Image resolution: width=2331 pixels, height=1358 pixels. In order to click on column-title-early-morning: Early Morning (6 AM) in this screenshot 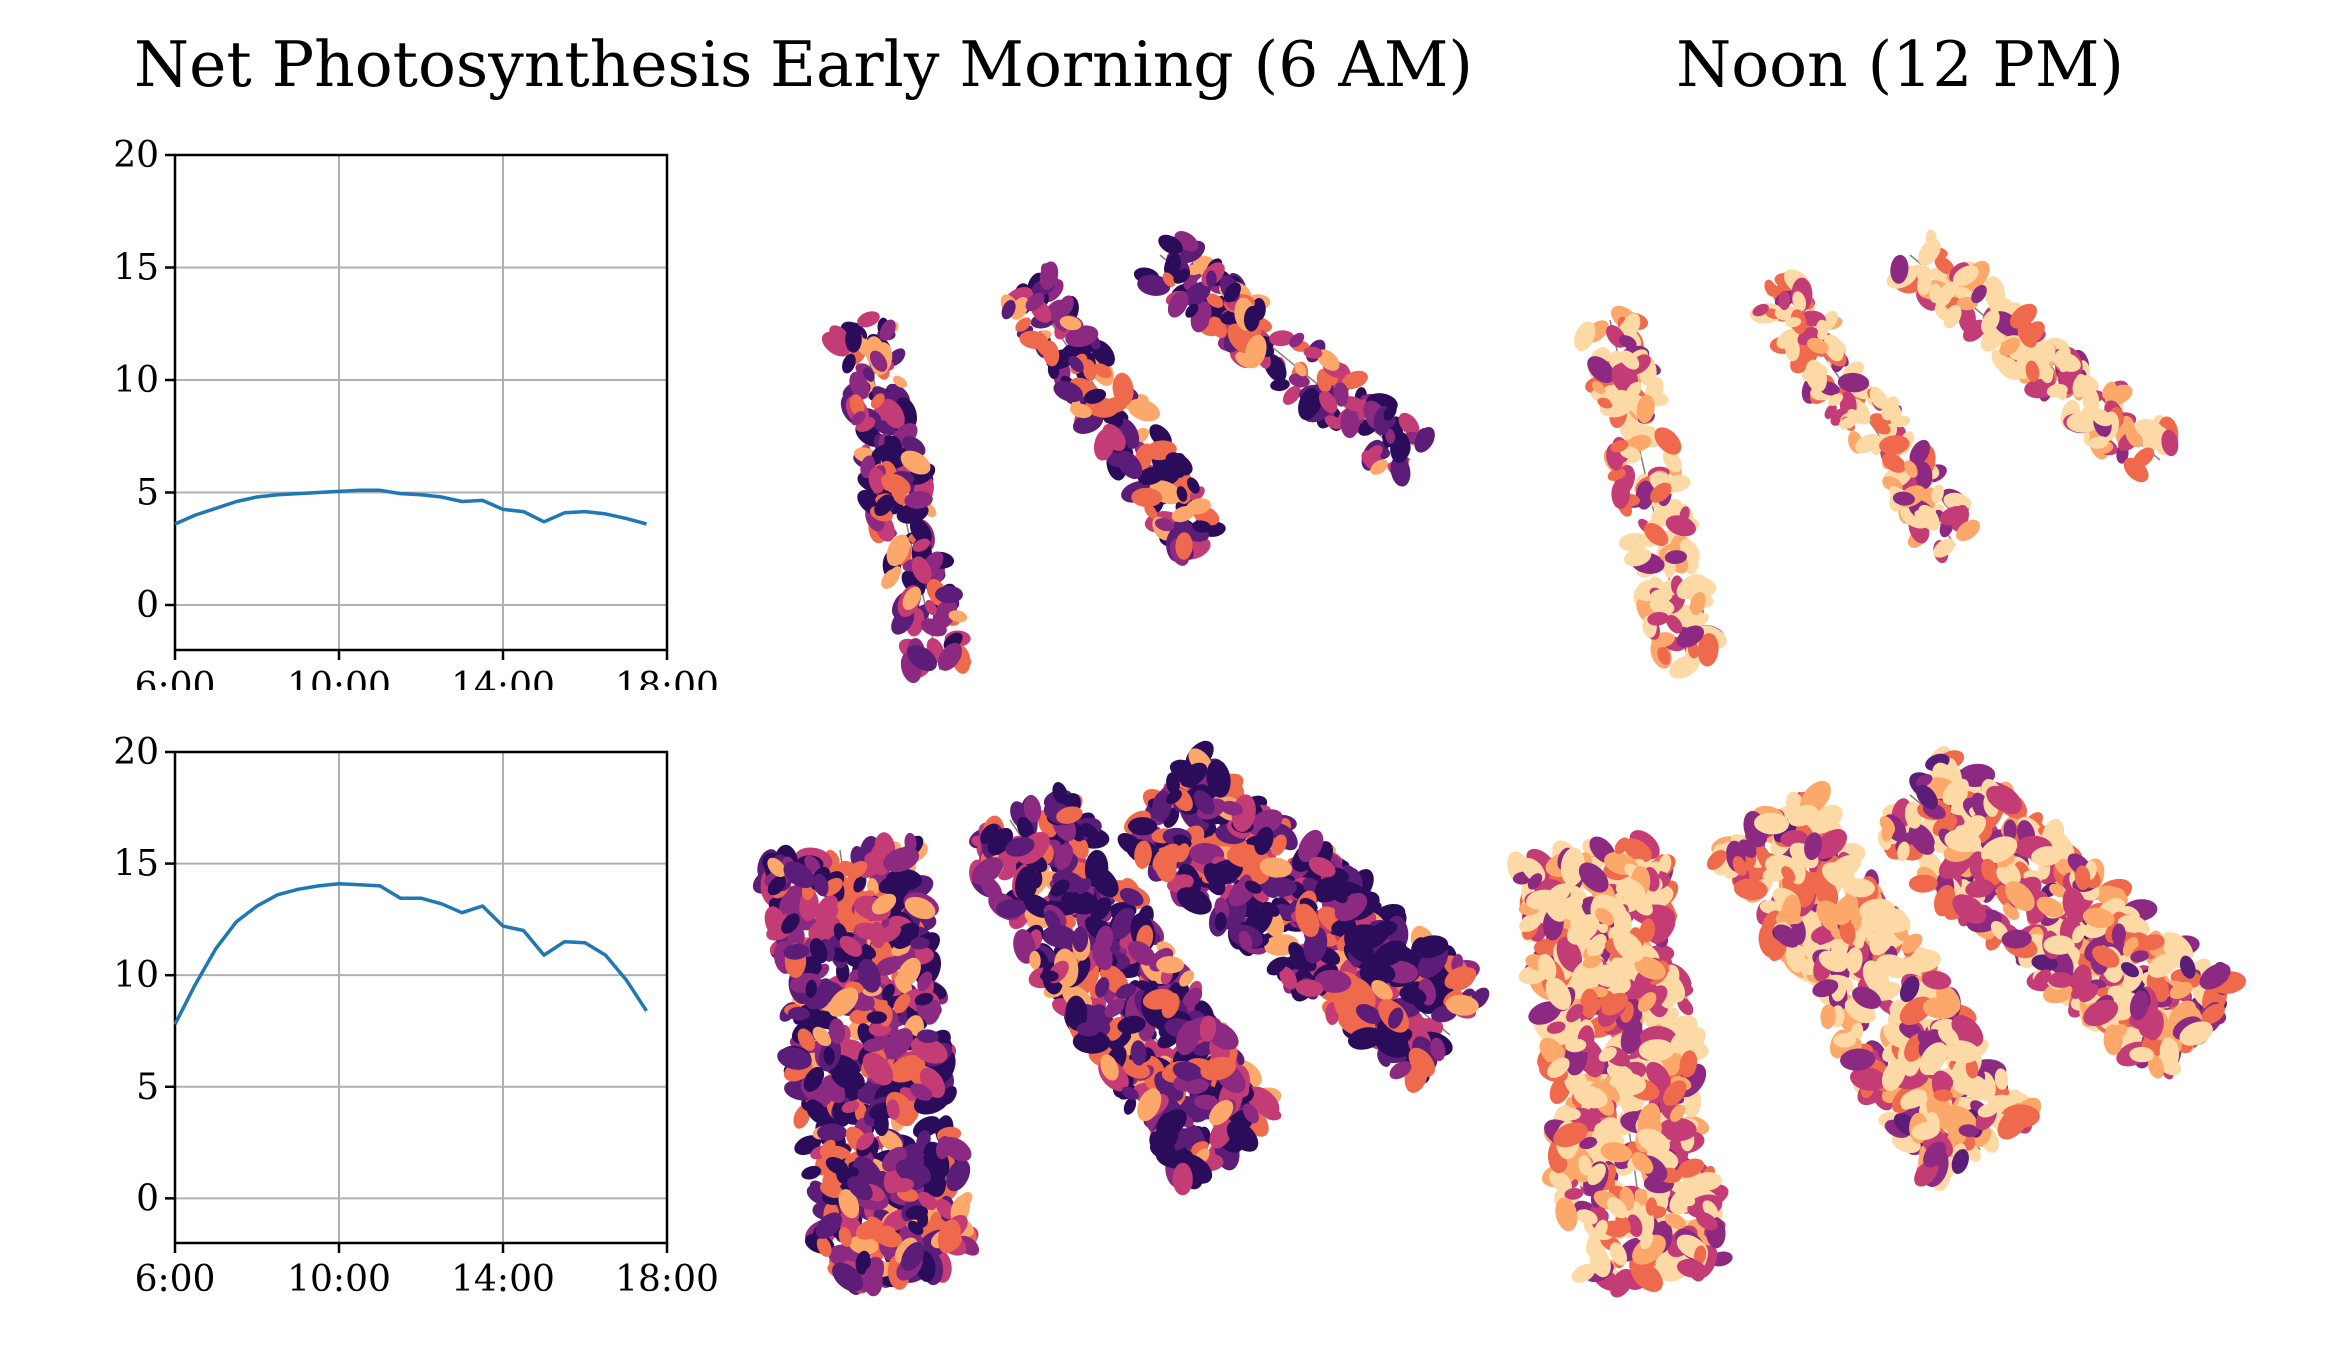, I will do `click(1121, 64)`.